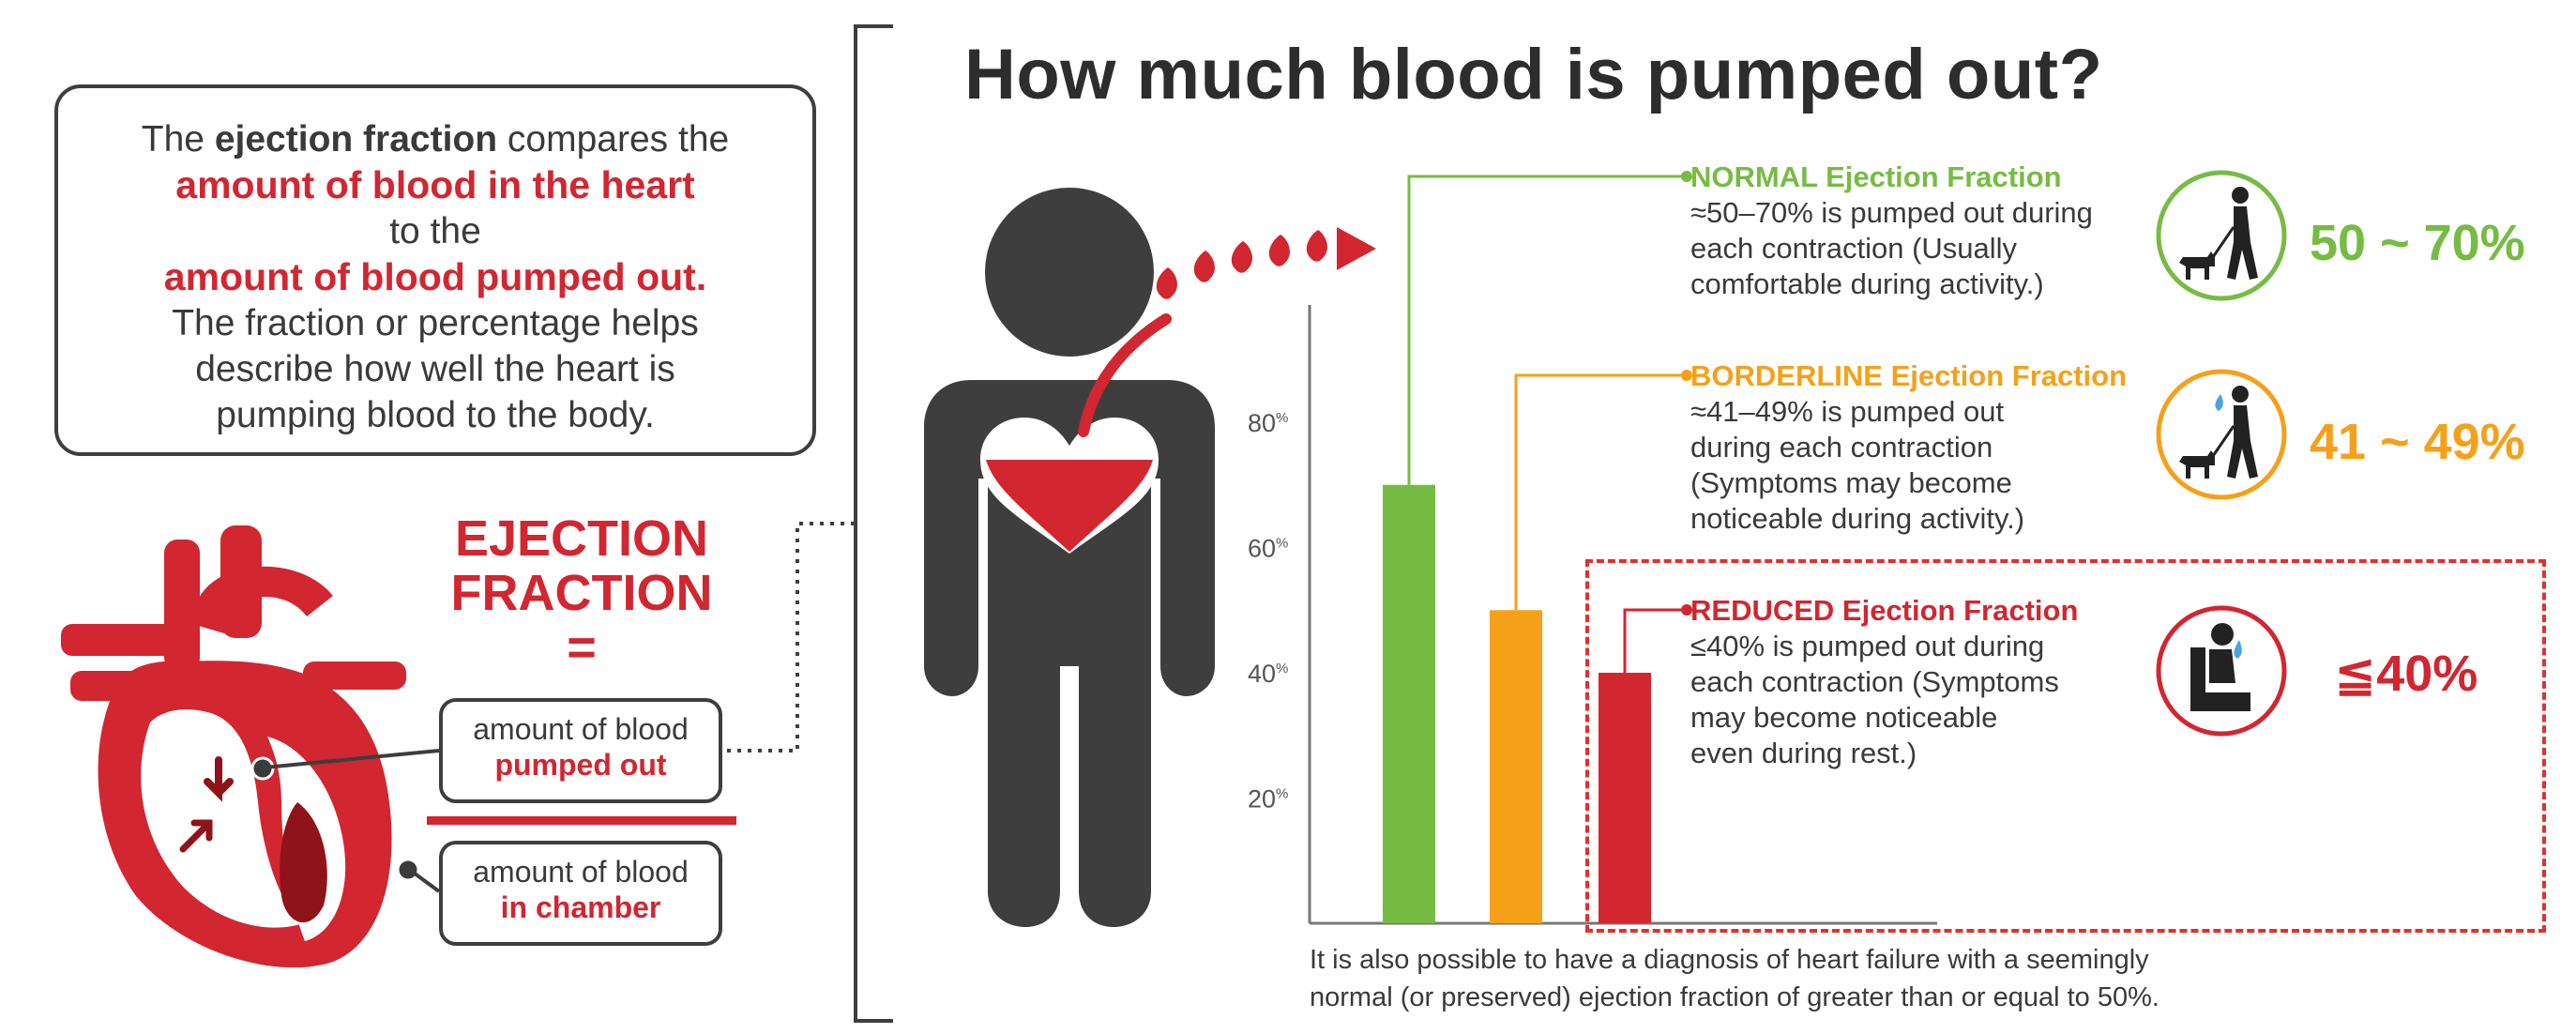 The height and width of the screenshot is (1034, 2576). What do you see at coordinates (1875, 681) in the screenshot?
I see `category-line: each contraction (Symptoms` at bounding box center [1875, 681].